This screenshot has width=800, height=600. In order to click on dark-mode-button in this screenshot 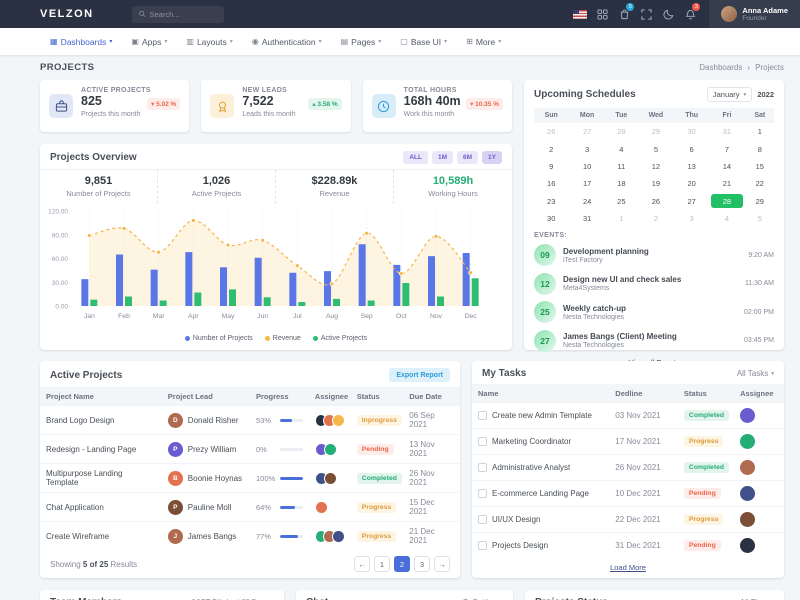, I will do `click(668, 14)`.